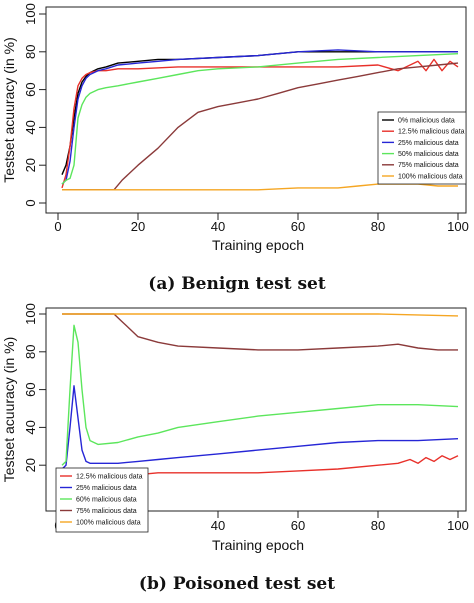 This screenshot has height=603, width=474. Describe the element at coordinates (237, 284) in the screenshot. I see `caption-benign: (a) Benign test set` at that location.